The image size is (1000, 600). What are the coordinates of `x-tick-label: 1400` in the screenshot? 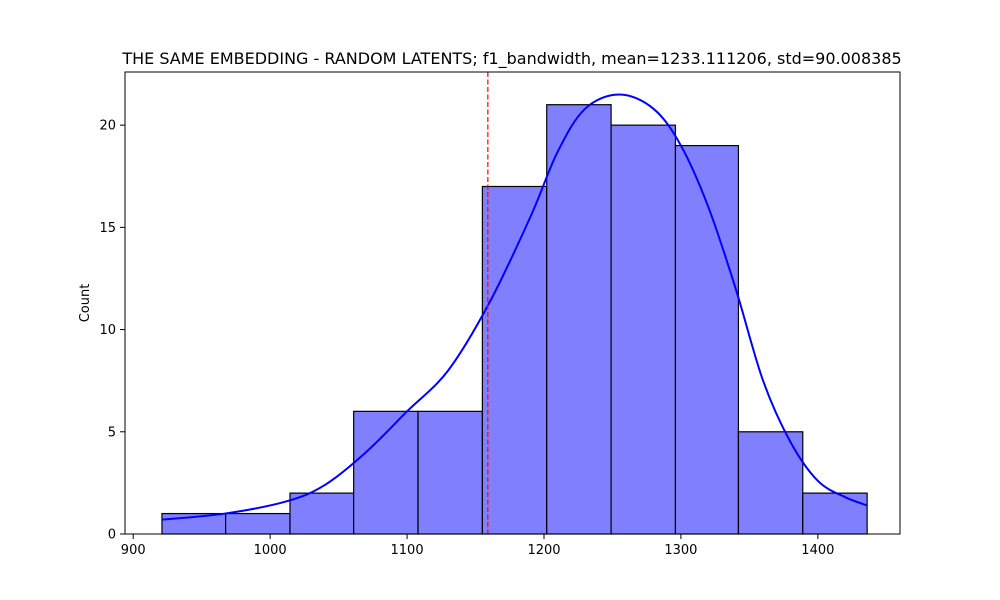 It's located at (817, 550).